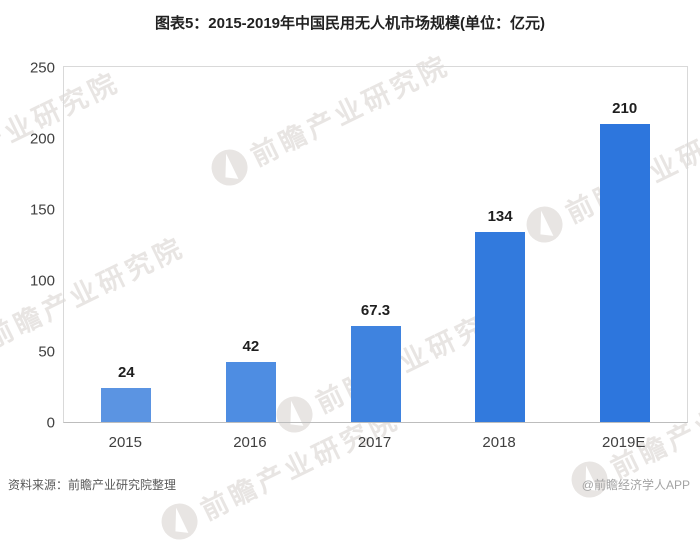 The width and height of the screenshot is (700, 547). What do you see at coordinates (42, 281) in the screenshot?
I see `y-tick-label: 100` at bounding box center [42, 281].